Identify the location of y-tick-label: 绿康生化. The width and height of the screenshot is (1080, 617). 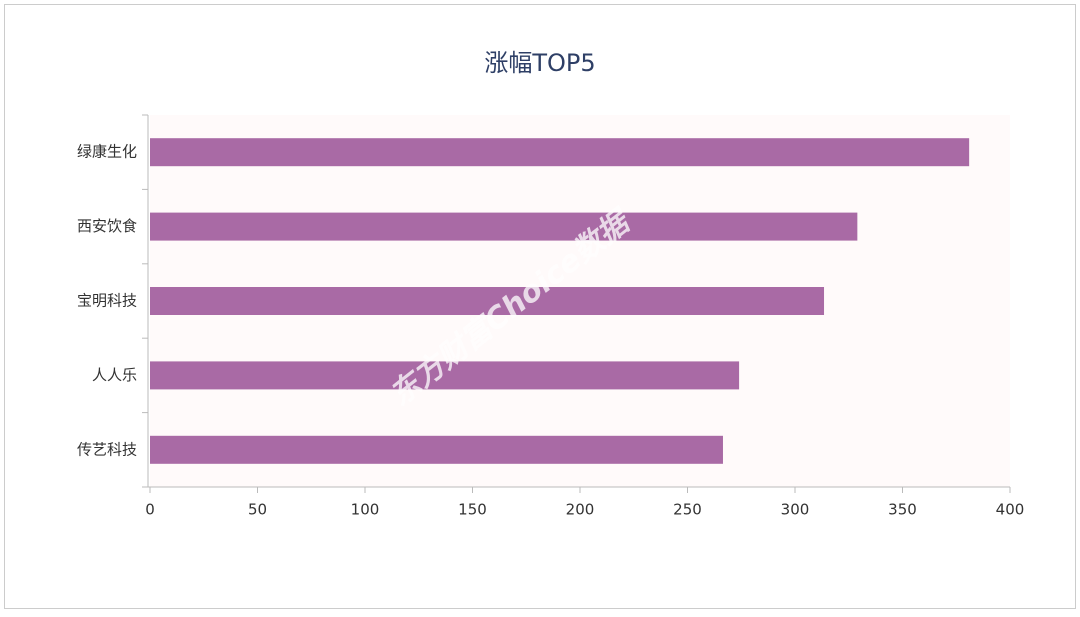
(107, 152).